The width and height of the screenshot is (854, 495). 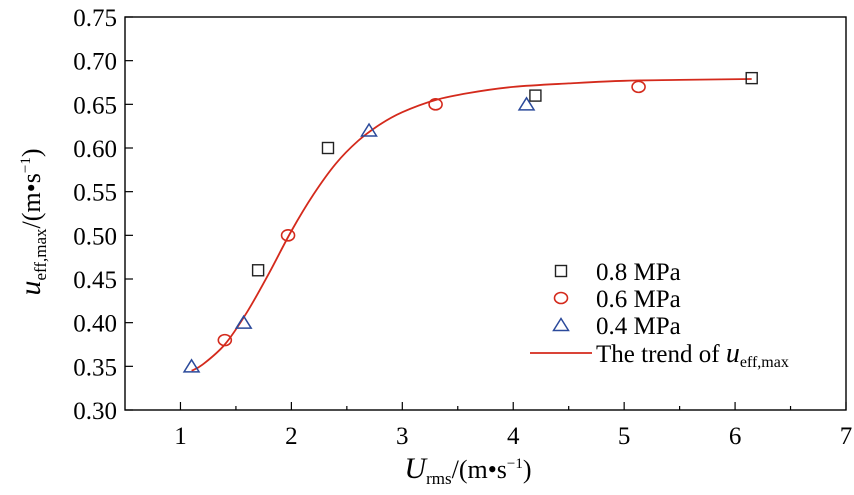 I want to click on legend-marker-circle, so click(x=561, y=298).